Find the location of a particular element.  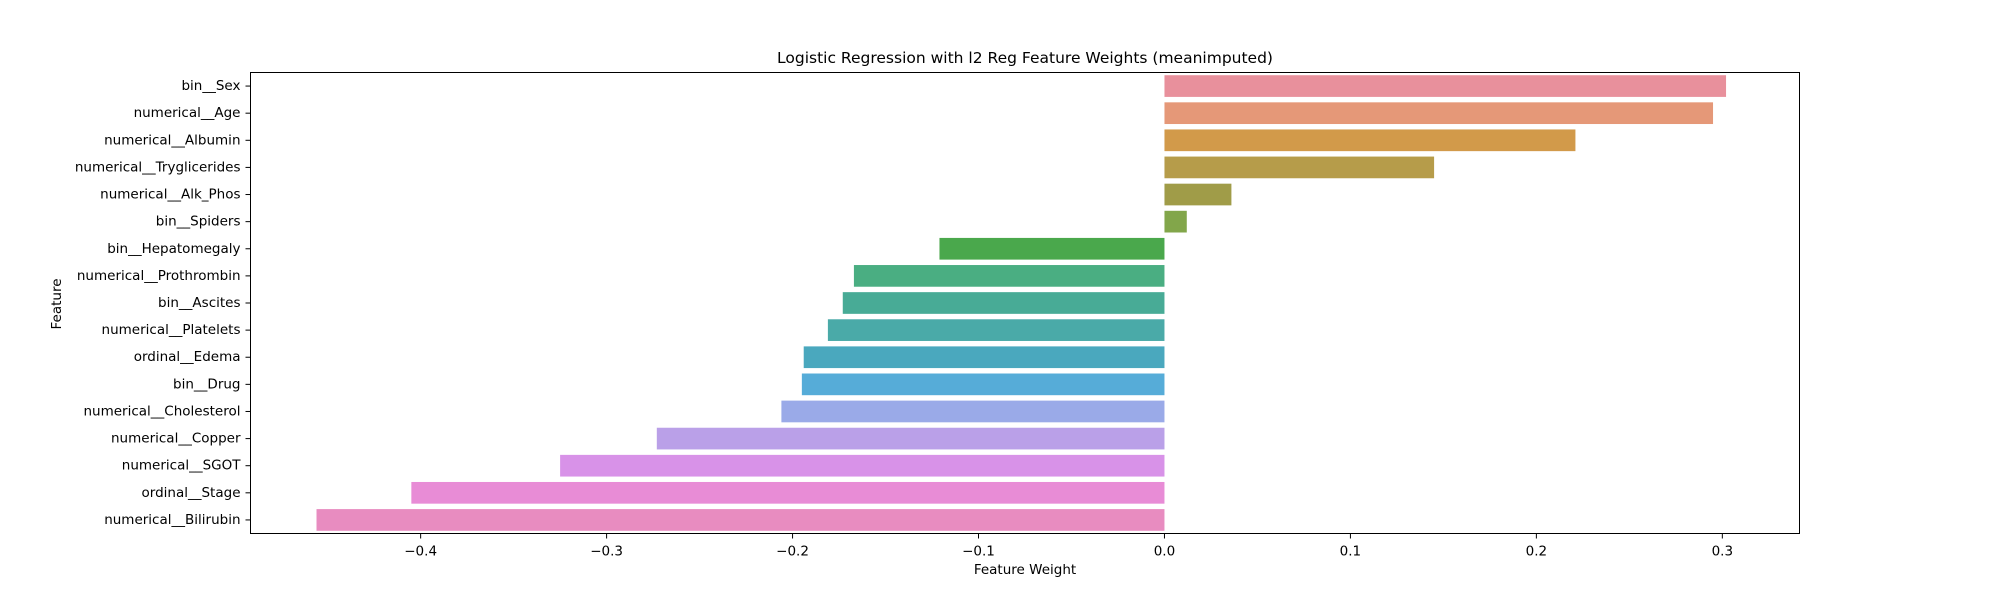

bar-numerical-platelets is located at coordinates (996, 330).